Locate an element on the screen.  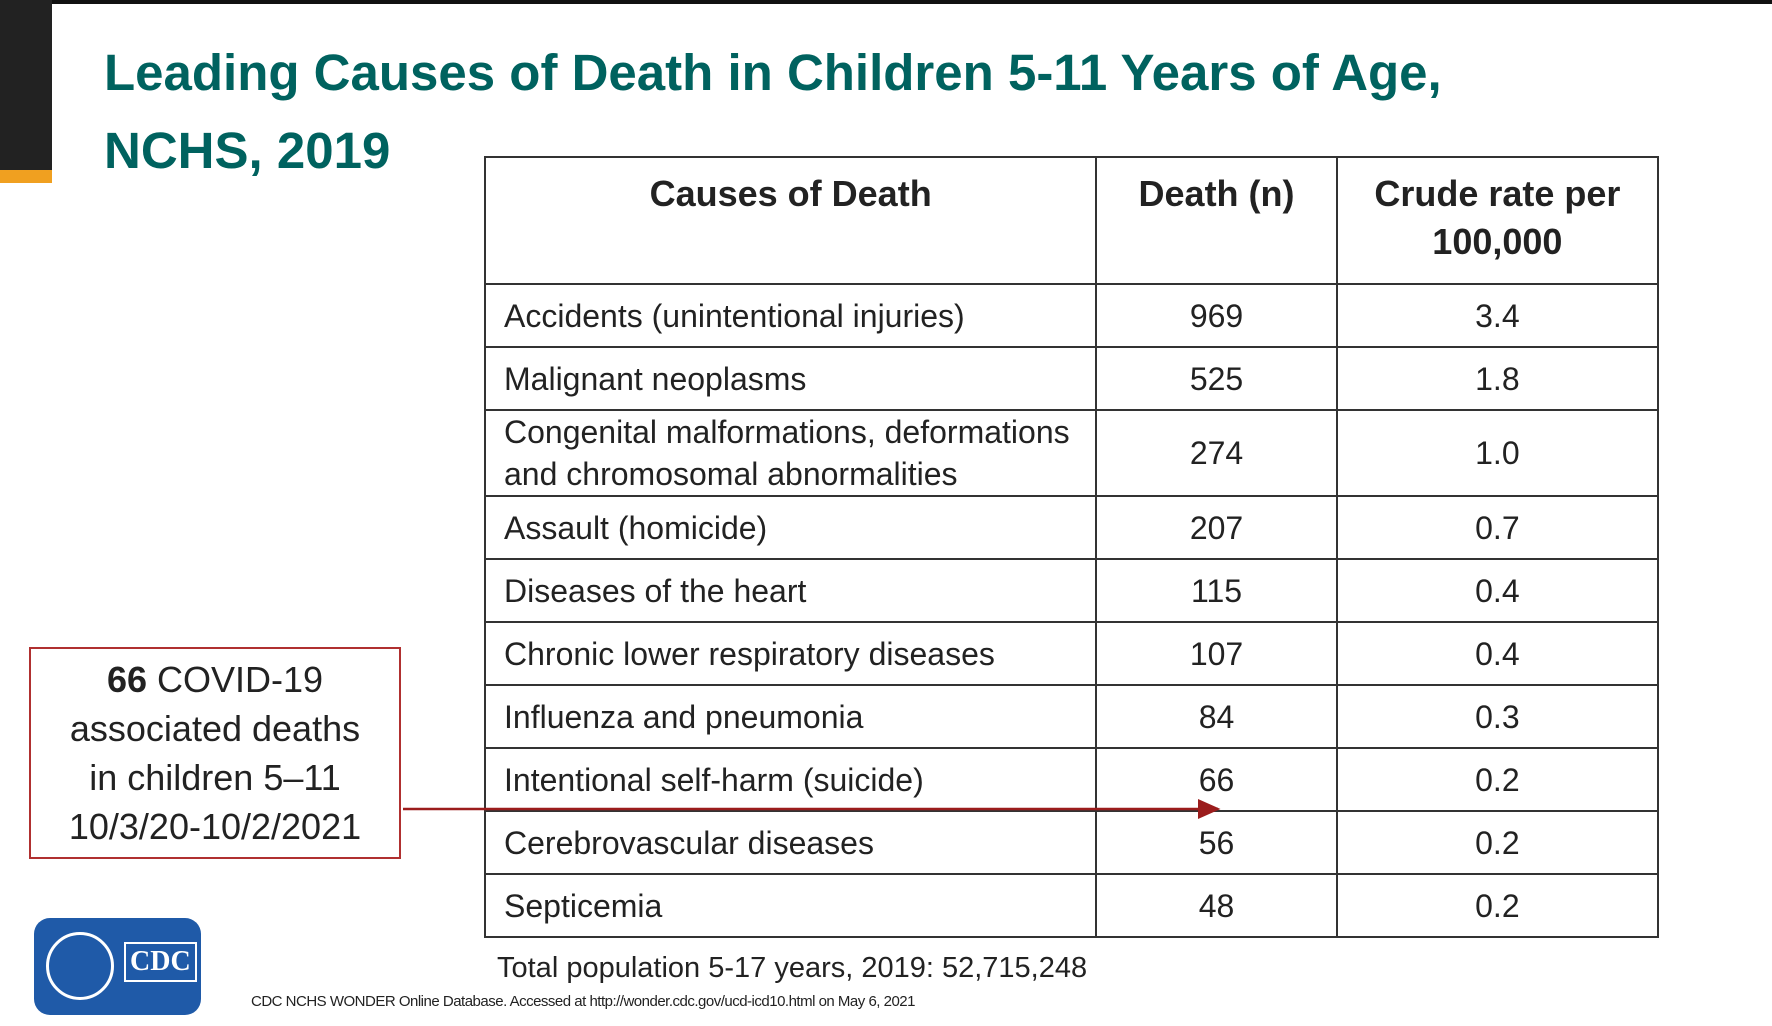
table-row: Accidents (unintentional injuries) 969 3.4 is located at coordinates (1071, 315).